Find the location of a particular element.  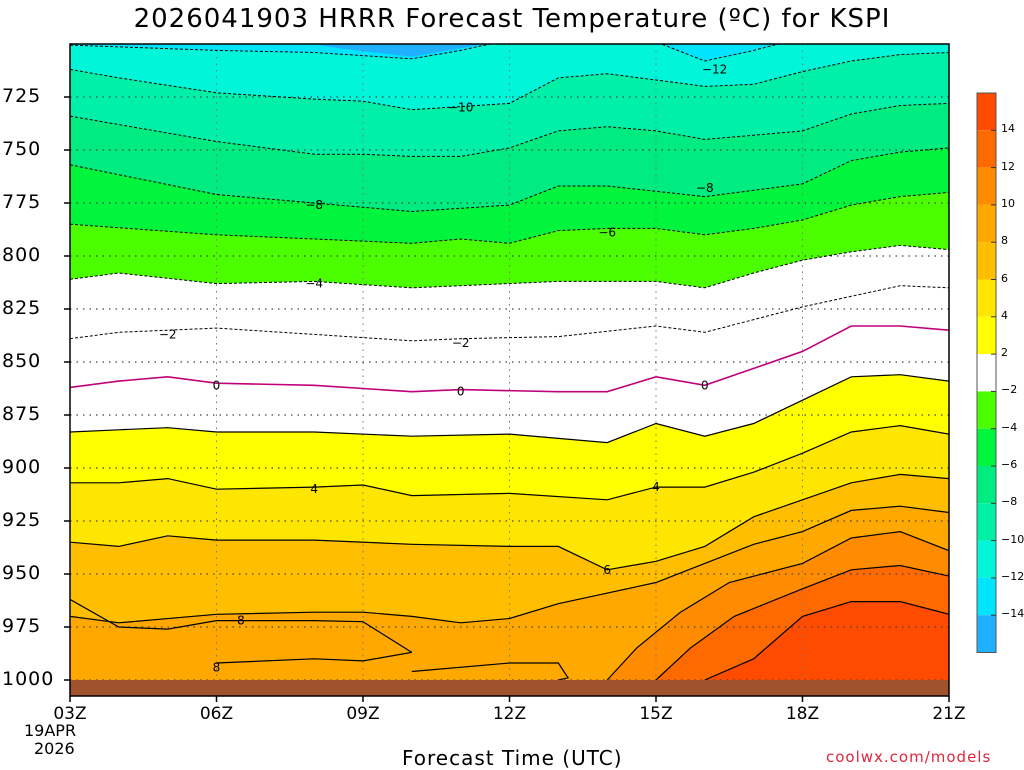

ytick-label-850: 850 is located at coordinates (22, 361).